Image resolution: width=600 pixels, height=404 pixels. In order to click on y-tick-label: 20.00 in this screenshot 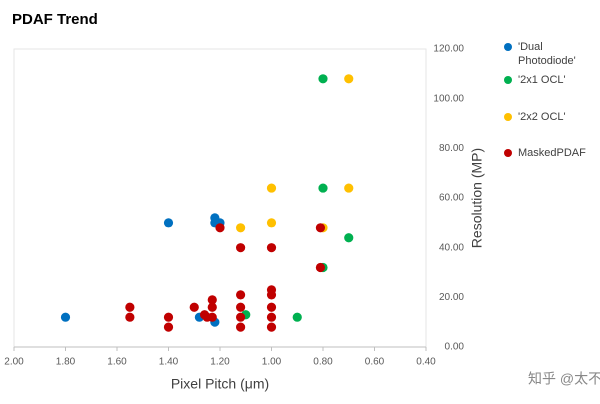, I will do `click(451, 297)`.